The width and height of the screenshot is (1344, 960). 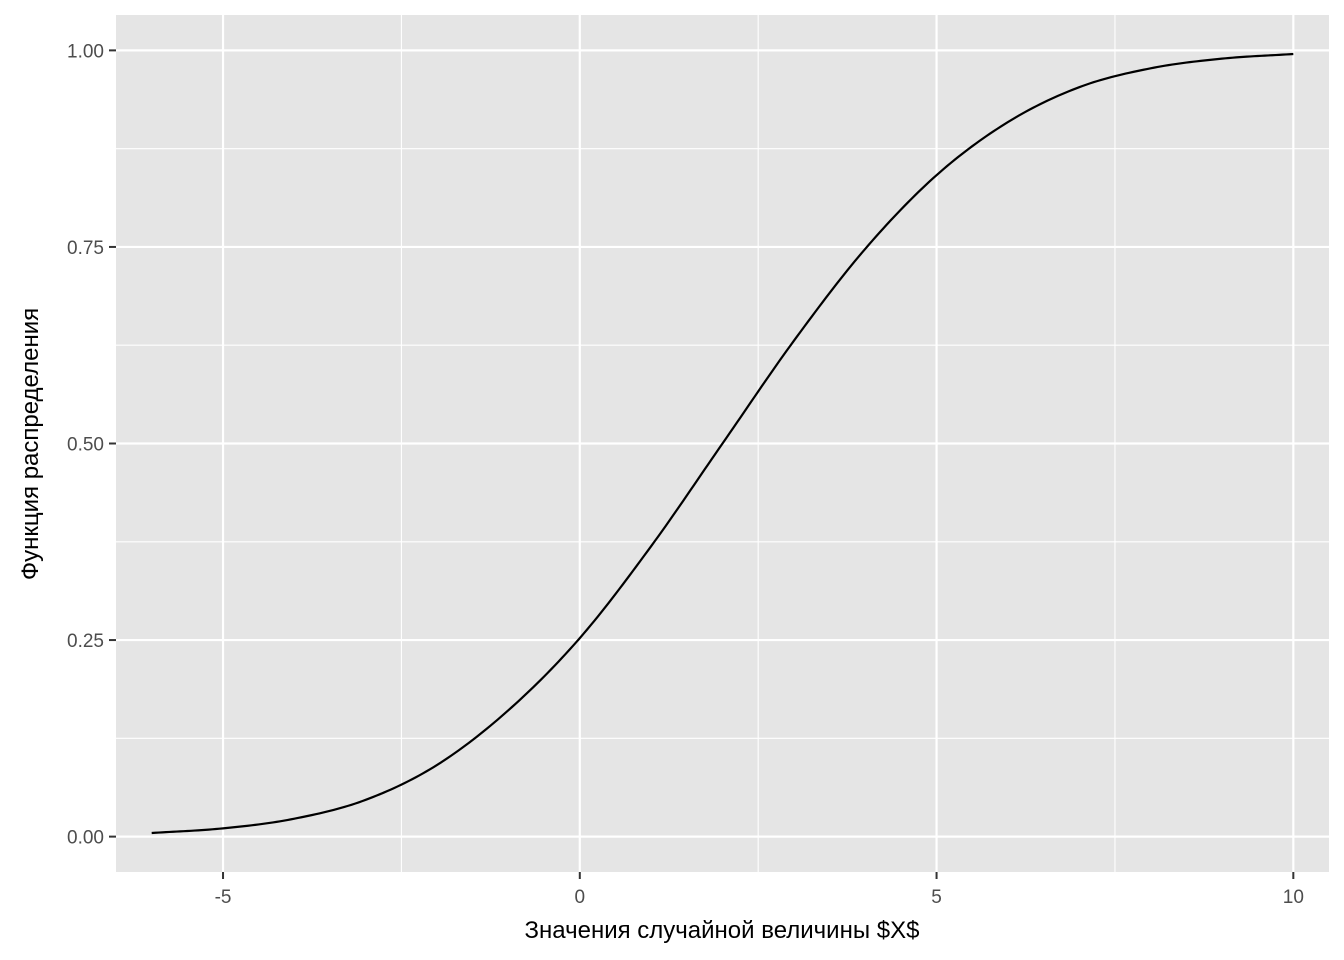 What do you see at coordinates (722, 930) in the screenshot?
I see `x-axis-title: Значения случайной величины $X$` at bounding box center [722, 930].